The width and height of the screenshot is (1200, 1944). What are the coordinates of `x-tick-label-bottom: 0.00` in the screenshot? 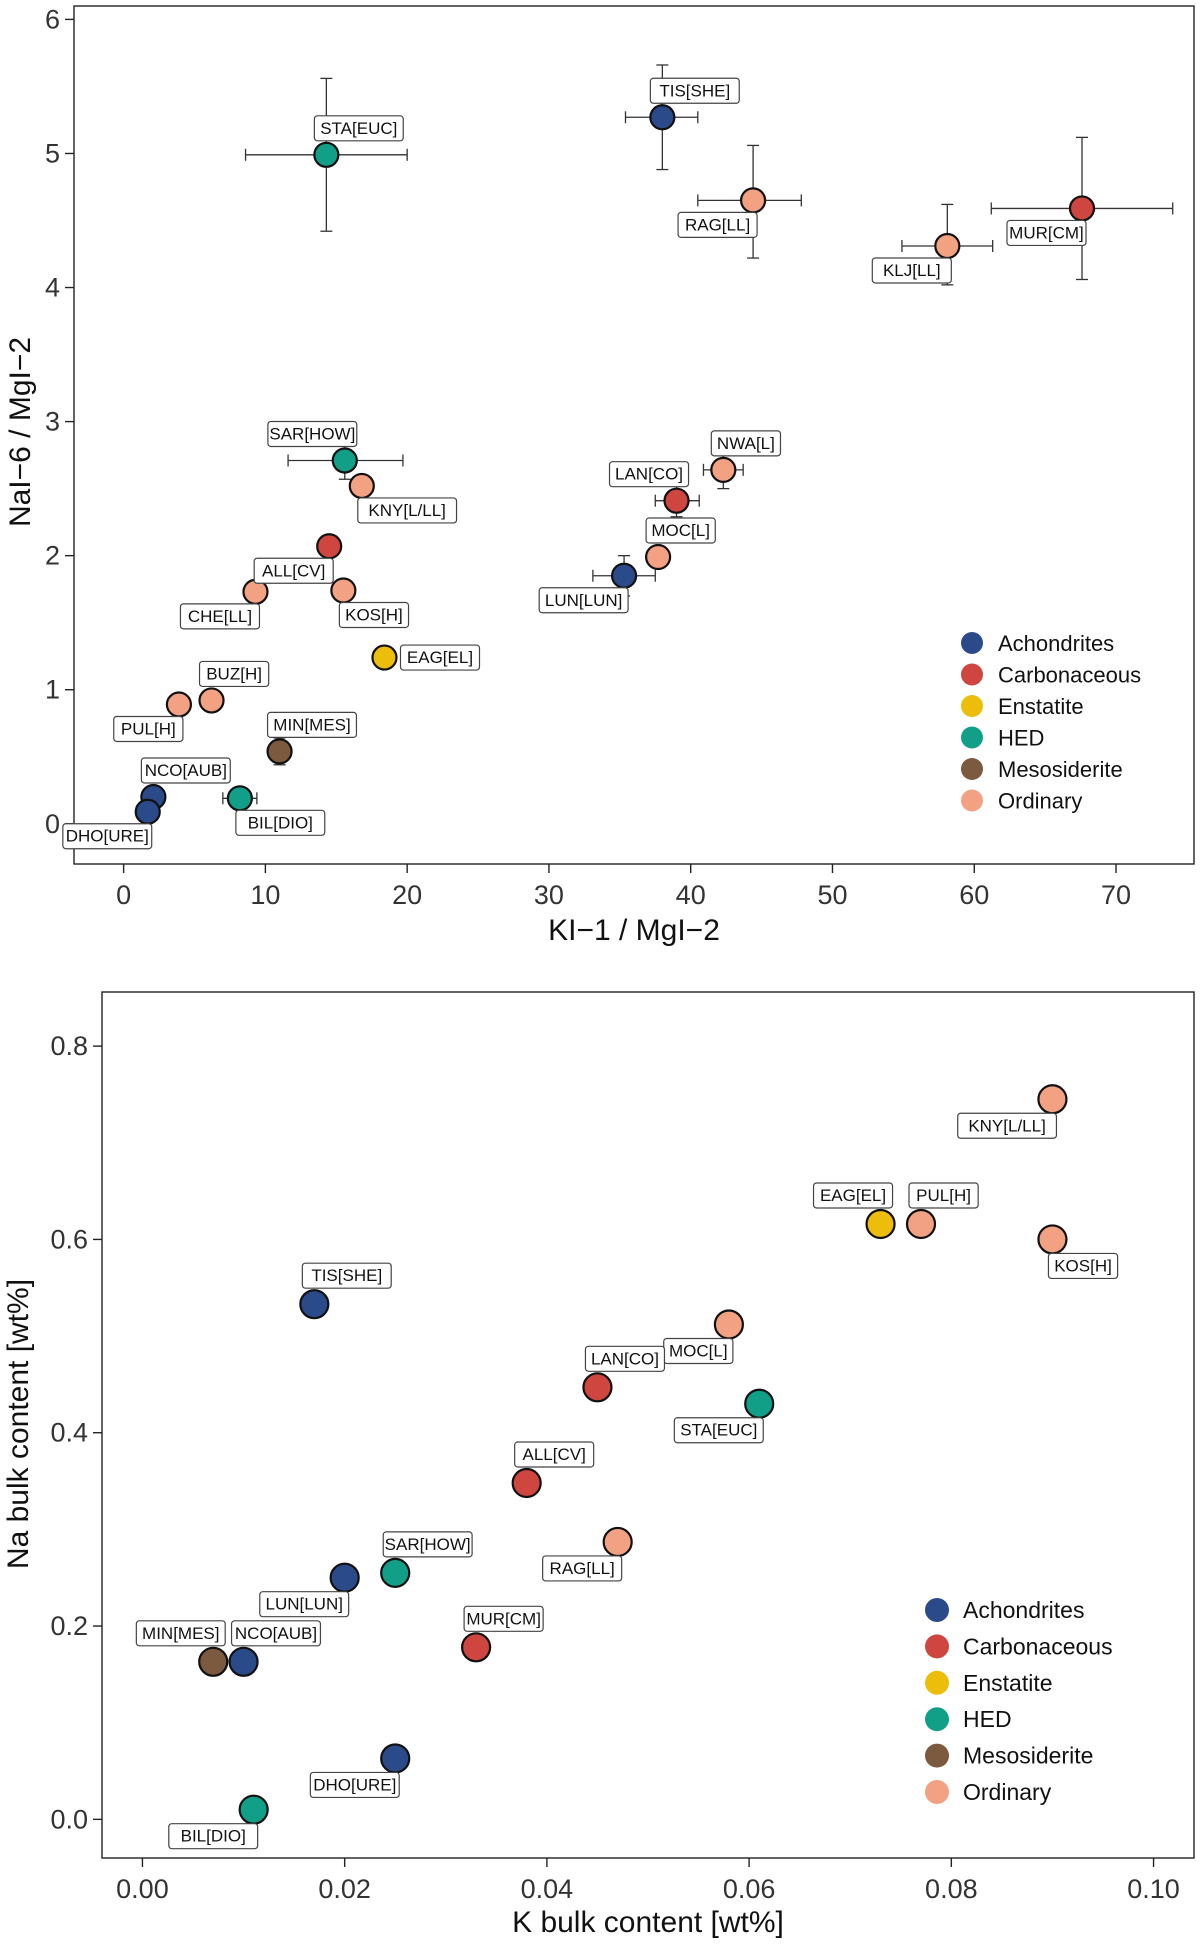 It's located at (142, 1889).